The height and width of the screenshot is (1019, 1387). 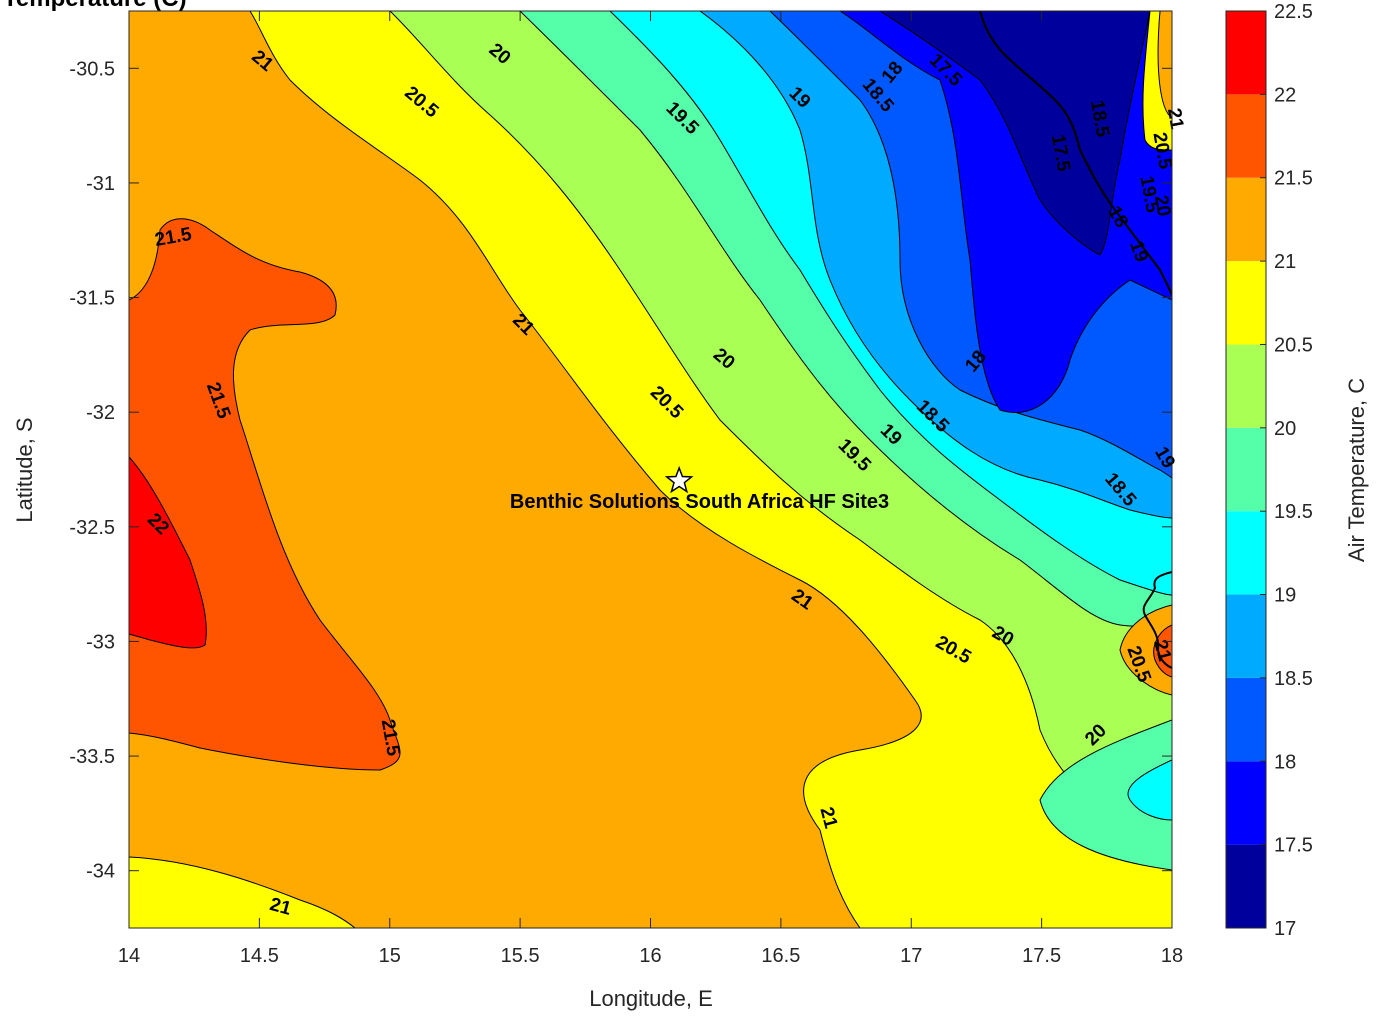 I want to click on band-hot-se, so click(x=1162, y=651).